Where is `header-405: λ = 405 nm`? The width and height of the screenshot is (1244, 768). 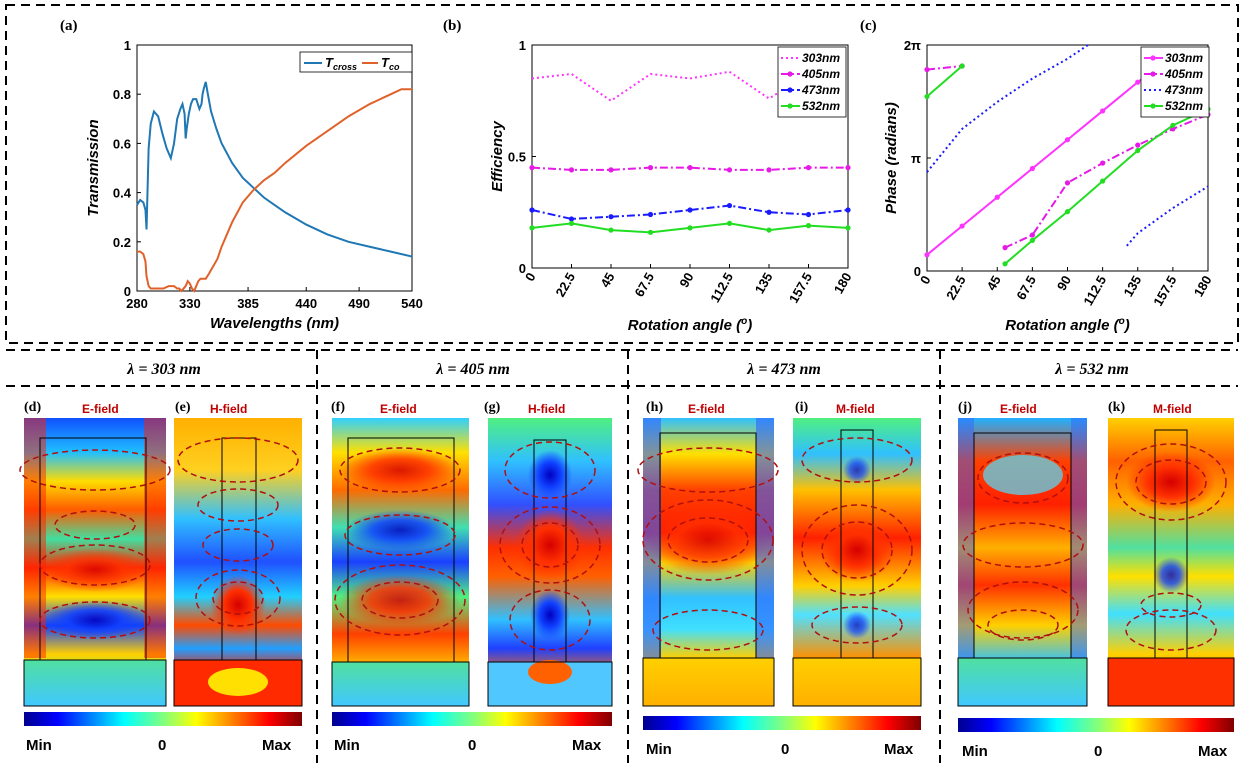
header-405: λ = 405 nm is located at coordinates (472, 369).